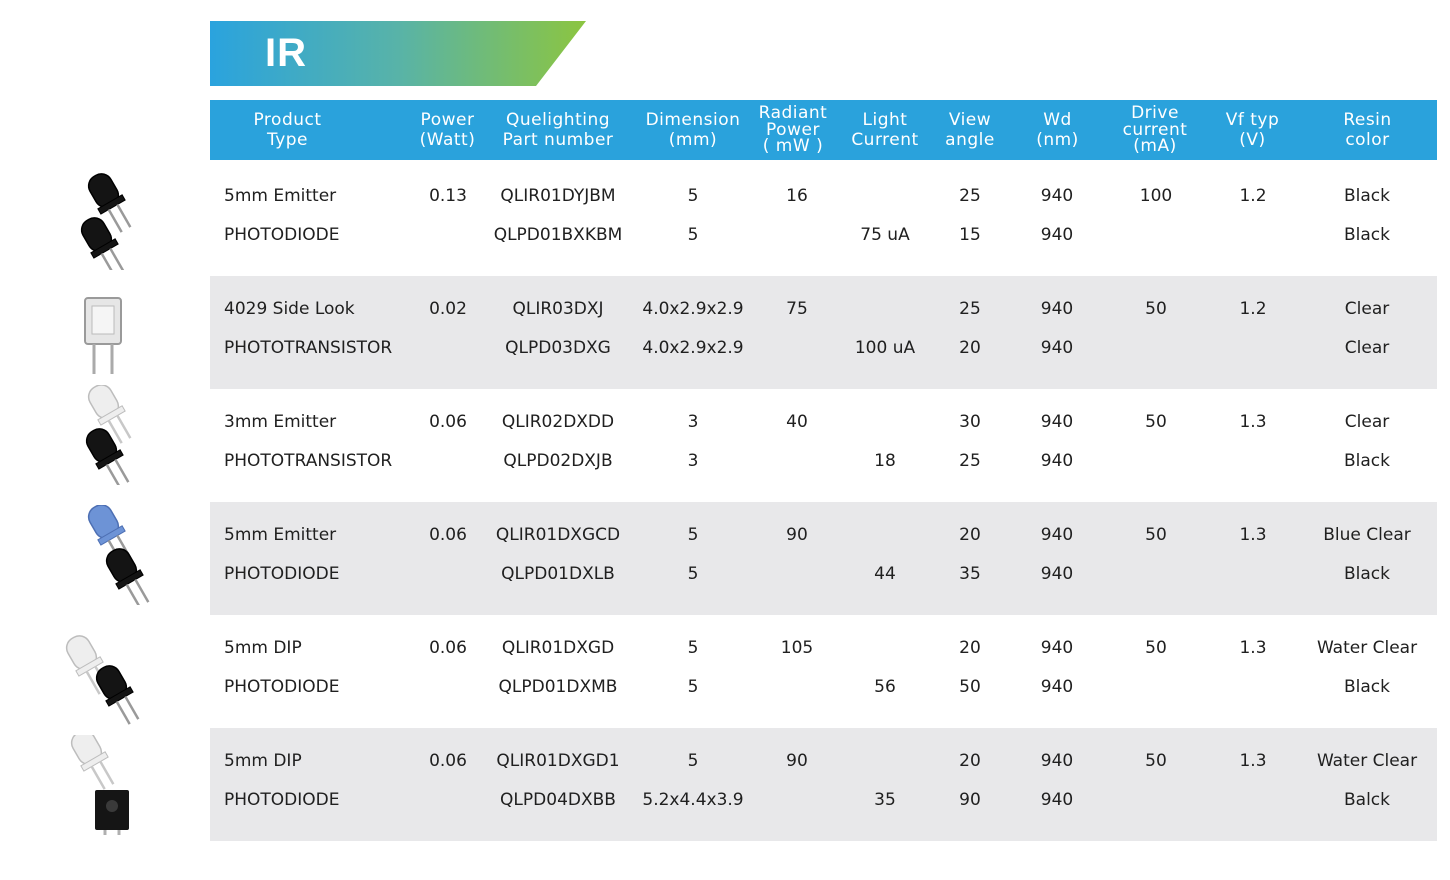  I want to click on dimension-value-secondary: 5.2x4.4x3.9, so click(693, 800).